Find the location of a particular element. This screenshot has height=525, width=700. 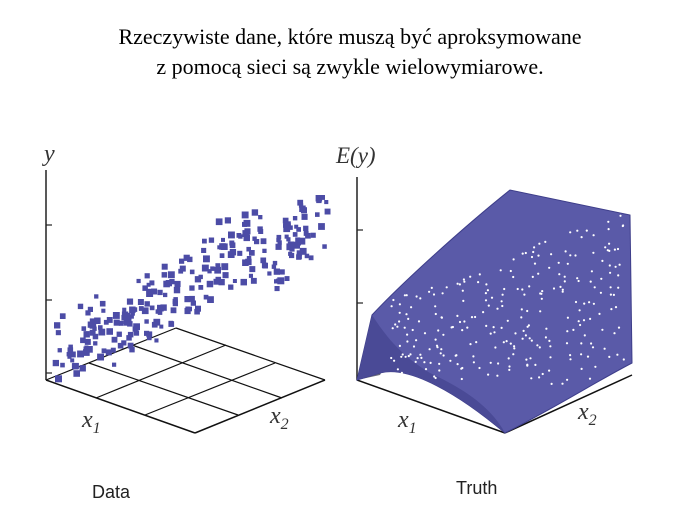

e-y-axis-label: E(y) is located at coordinates (356, 155).